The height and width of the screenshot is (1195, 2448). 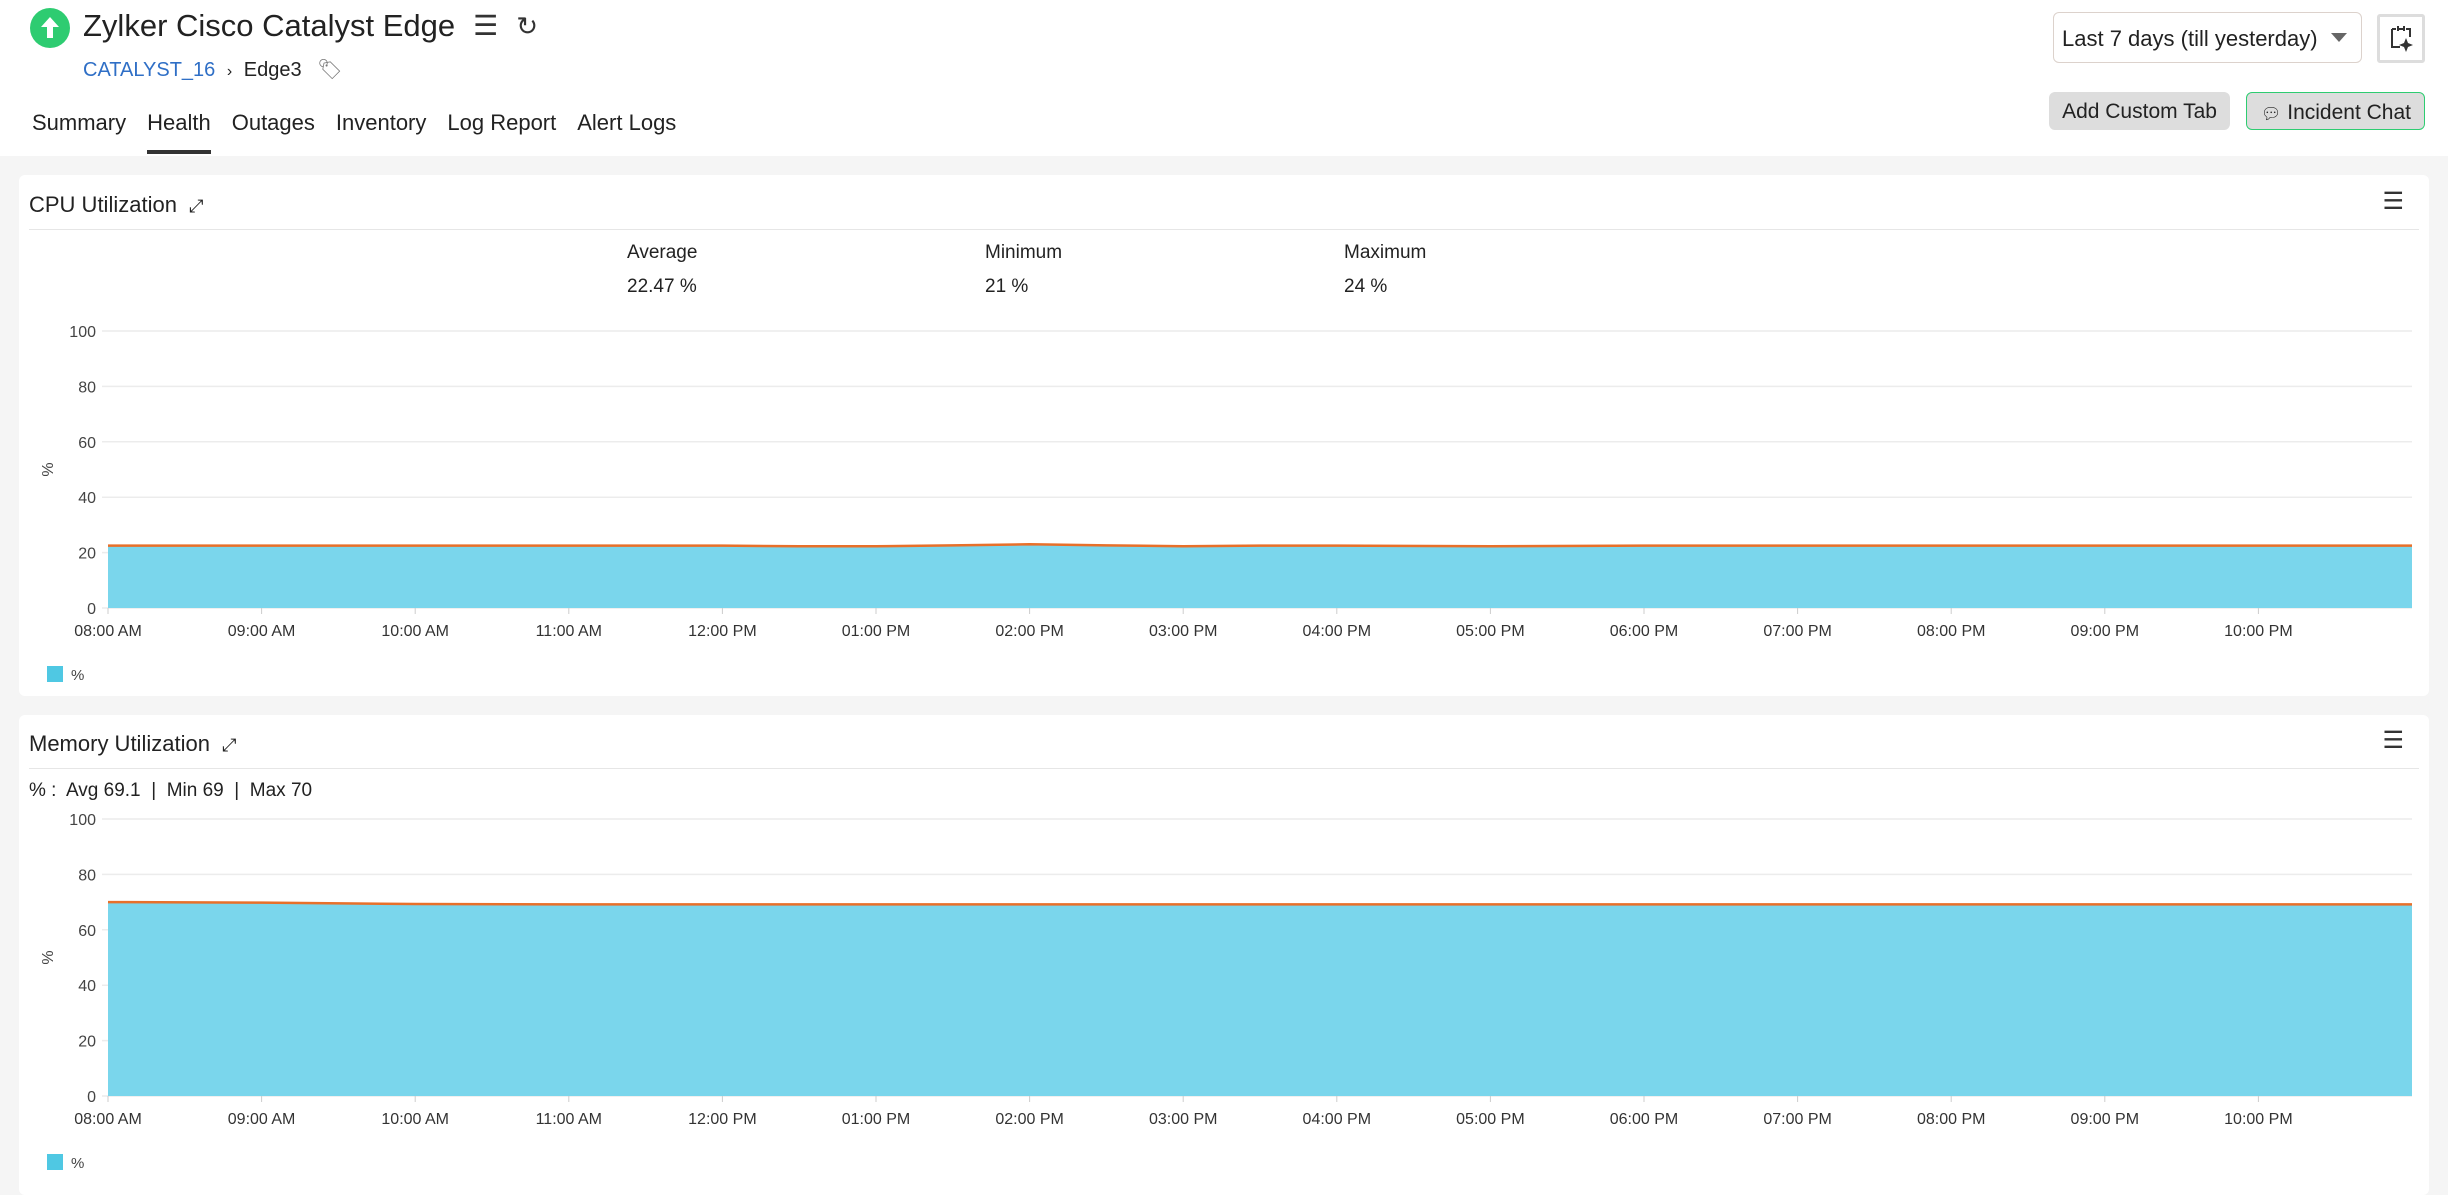 I want to click on time-range-select: Last 7 days (till yesterday), so click(x=2207, y=37).